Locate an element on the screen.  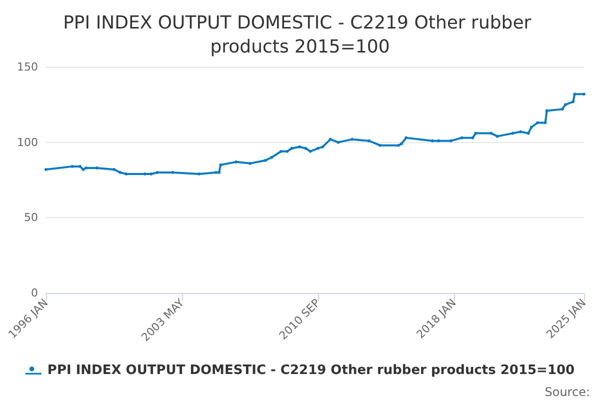
source-note: Source: is located at coordinates (567, 392).